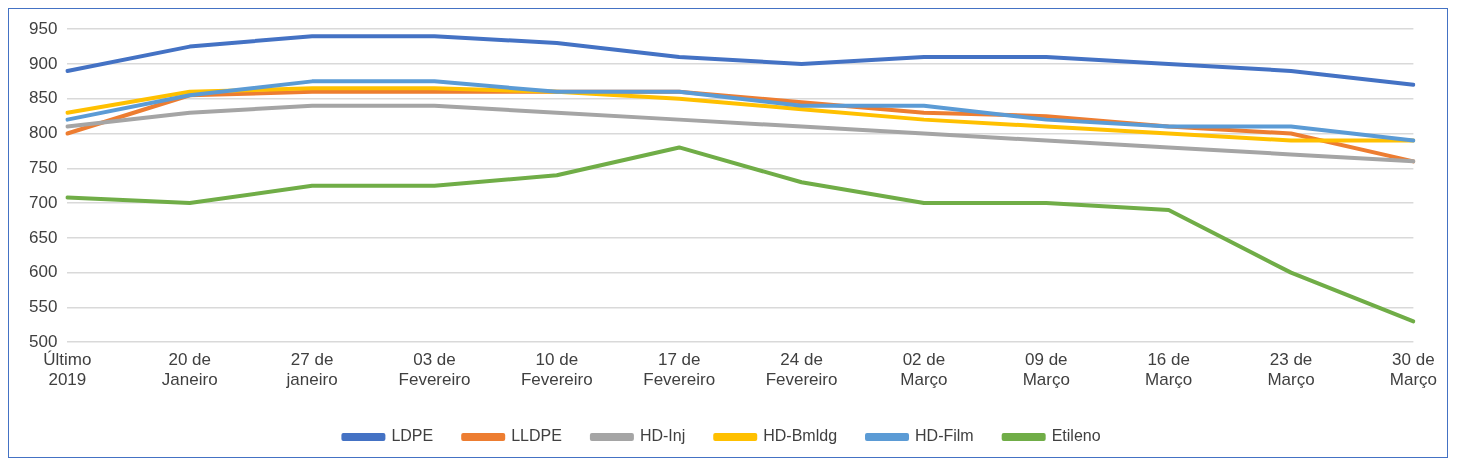  I want to click on x-tick-label: 20 de Janeiro, so click(189, 370).